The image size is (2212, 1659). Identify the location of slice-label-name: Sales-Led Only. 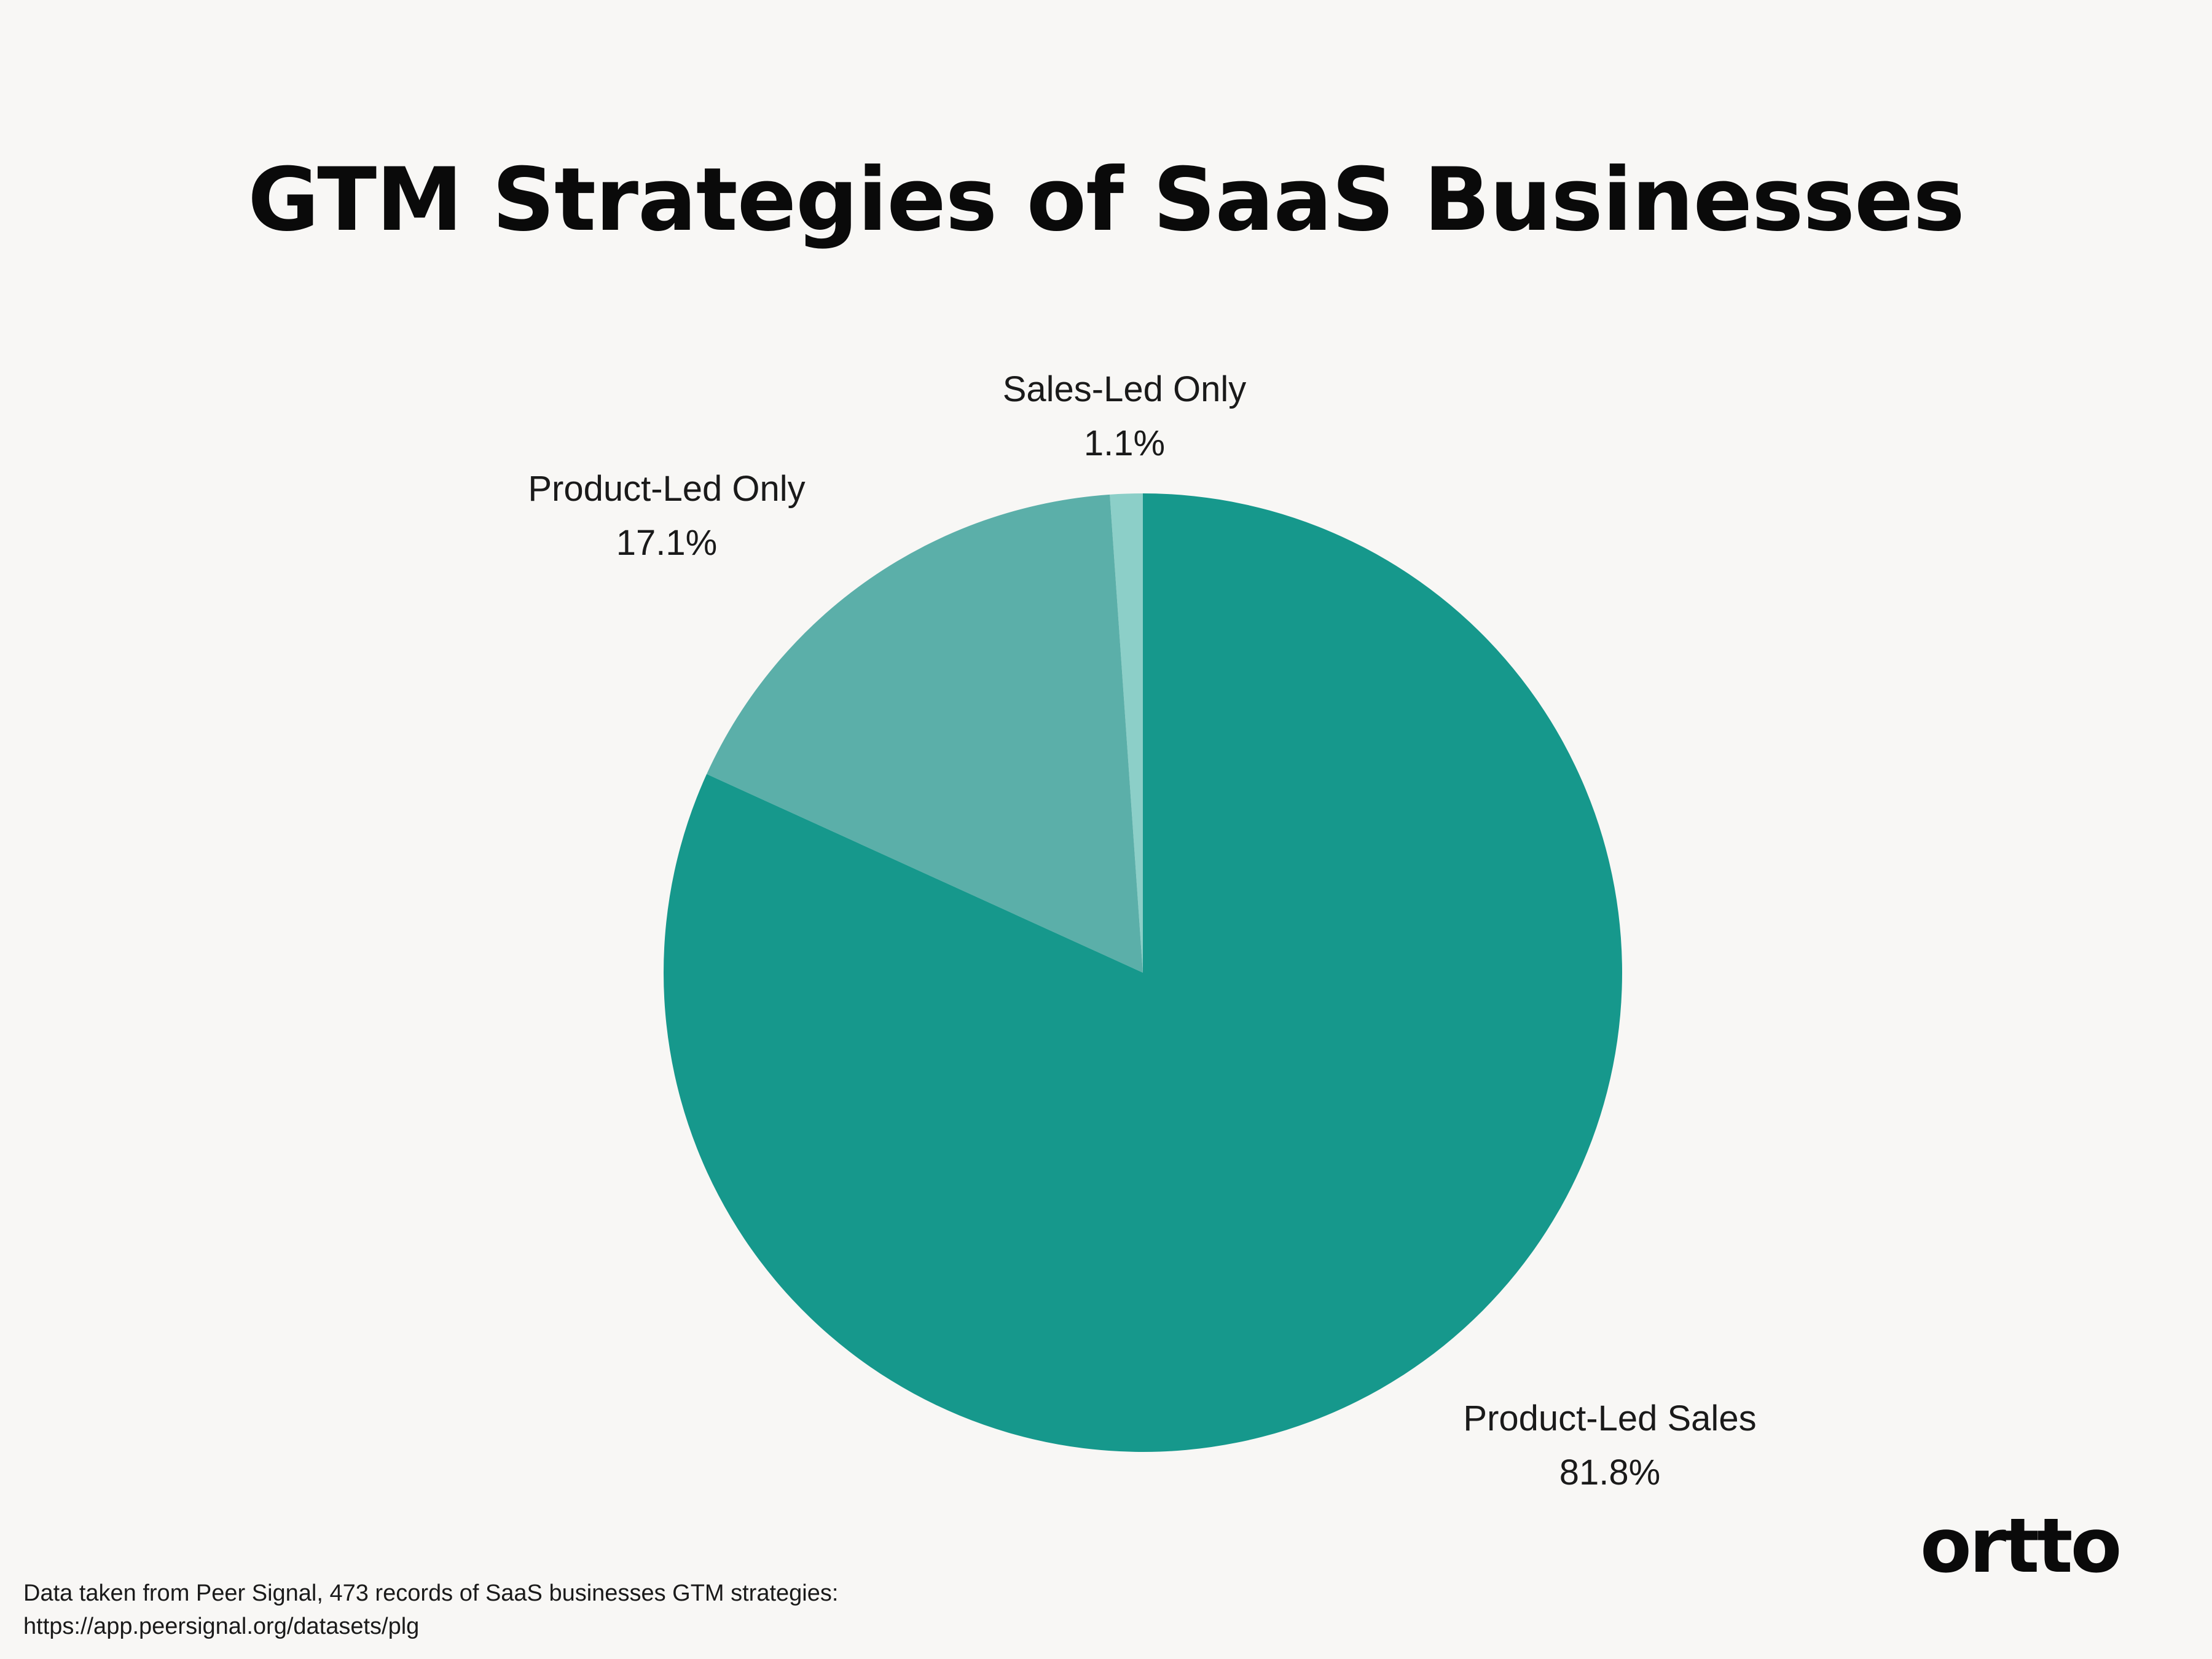
(1124, 389).